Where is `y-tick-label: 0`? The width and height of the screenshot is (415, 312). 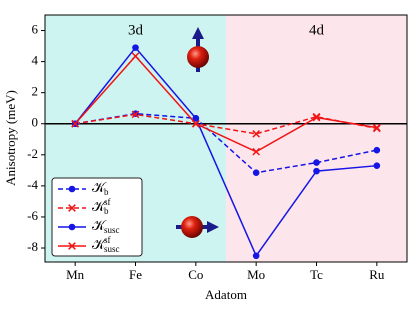 y-tick-label: 0 is located at coordinates (35, 122).